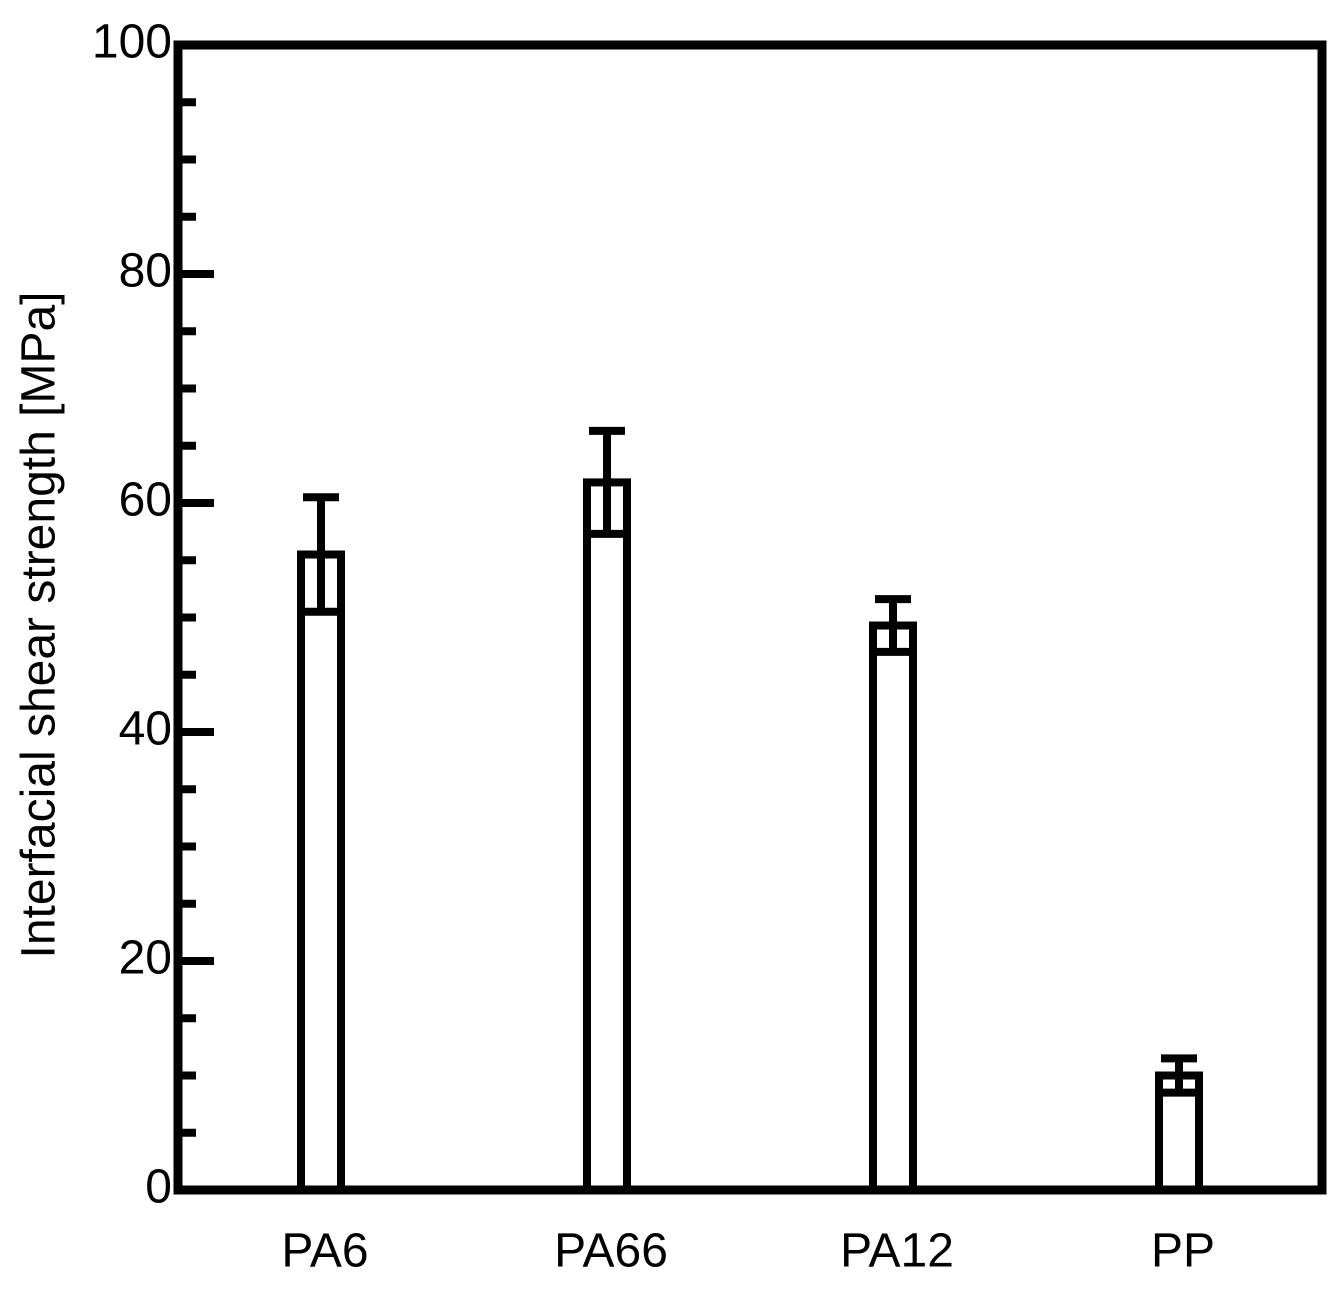  Describe the element at coordinates (145, 958) in the screenshot. I see `y-tick-label: 20` at that location.